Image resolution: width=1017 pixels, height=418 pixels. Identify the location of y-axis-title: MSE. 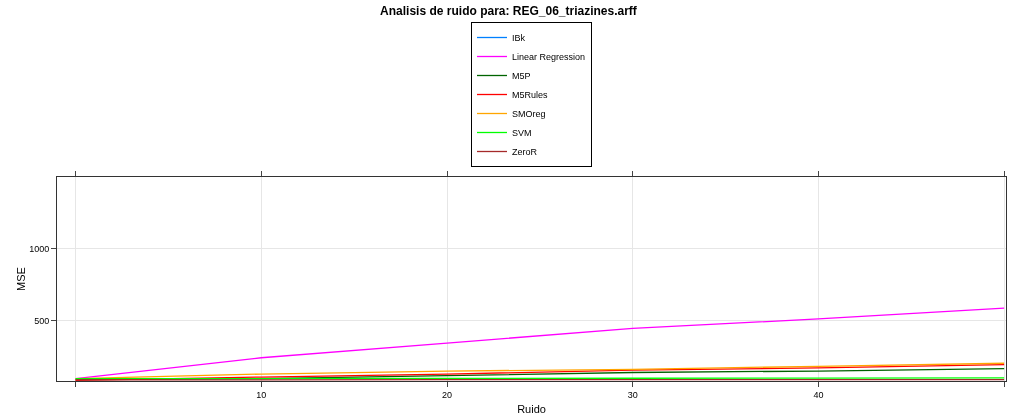
(21, 279).